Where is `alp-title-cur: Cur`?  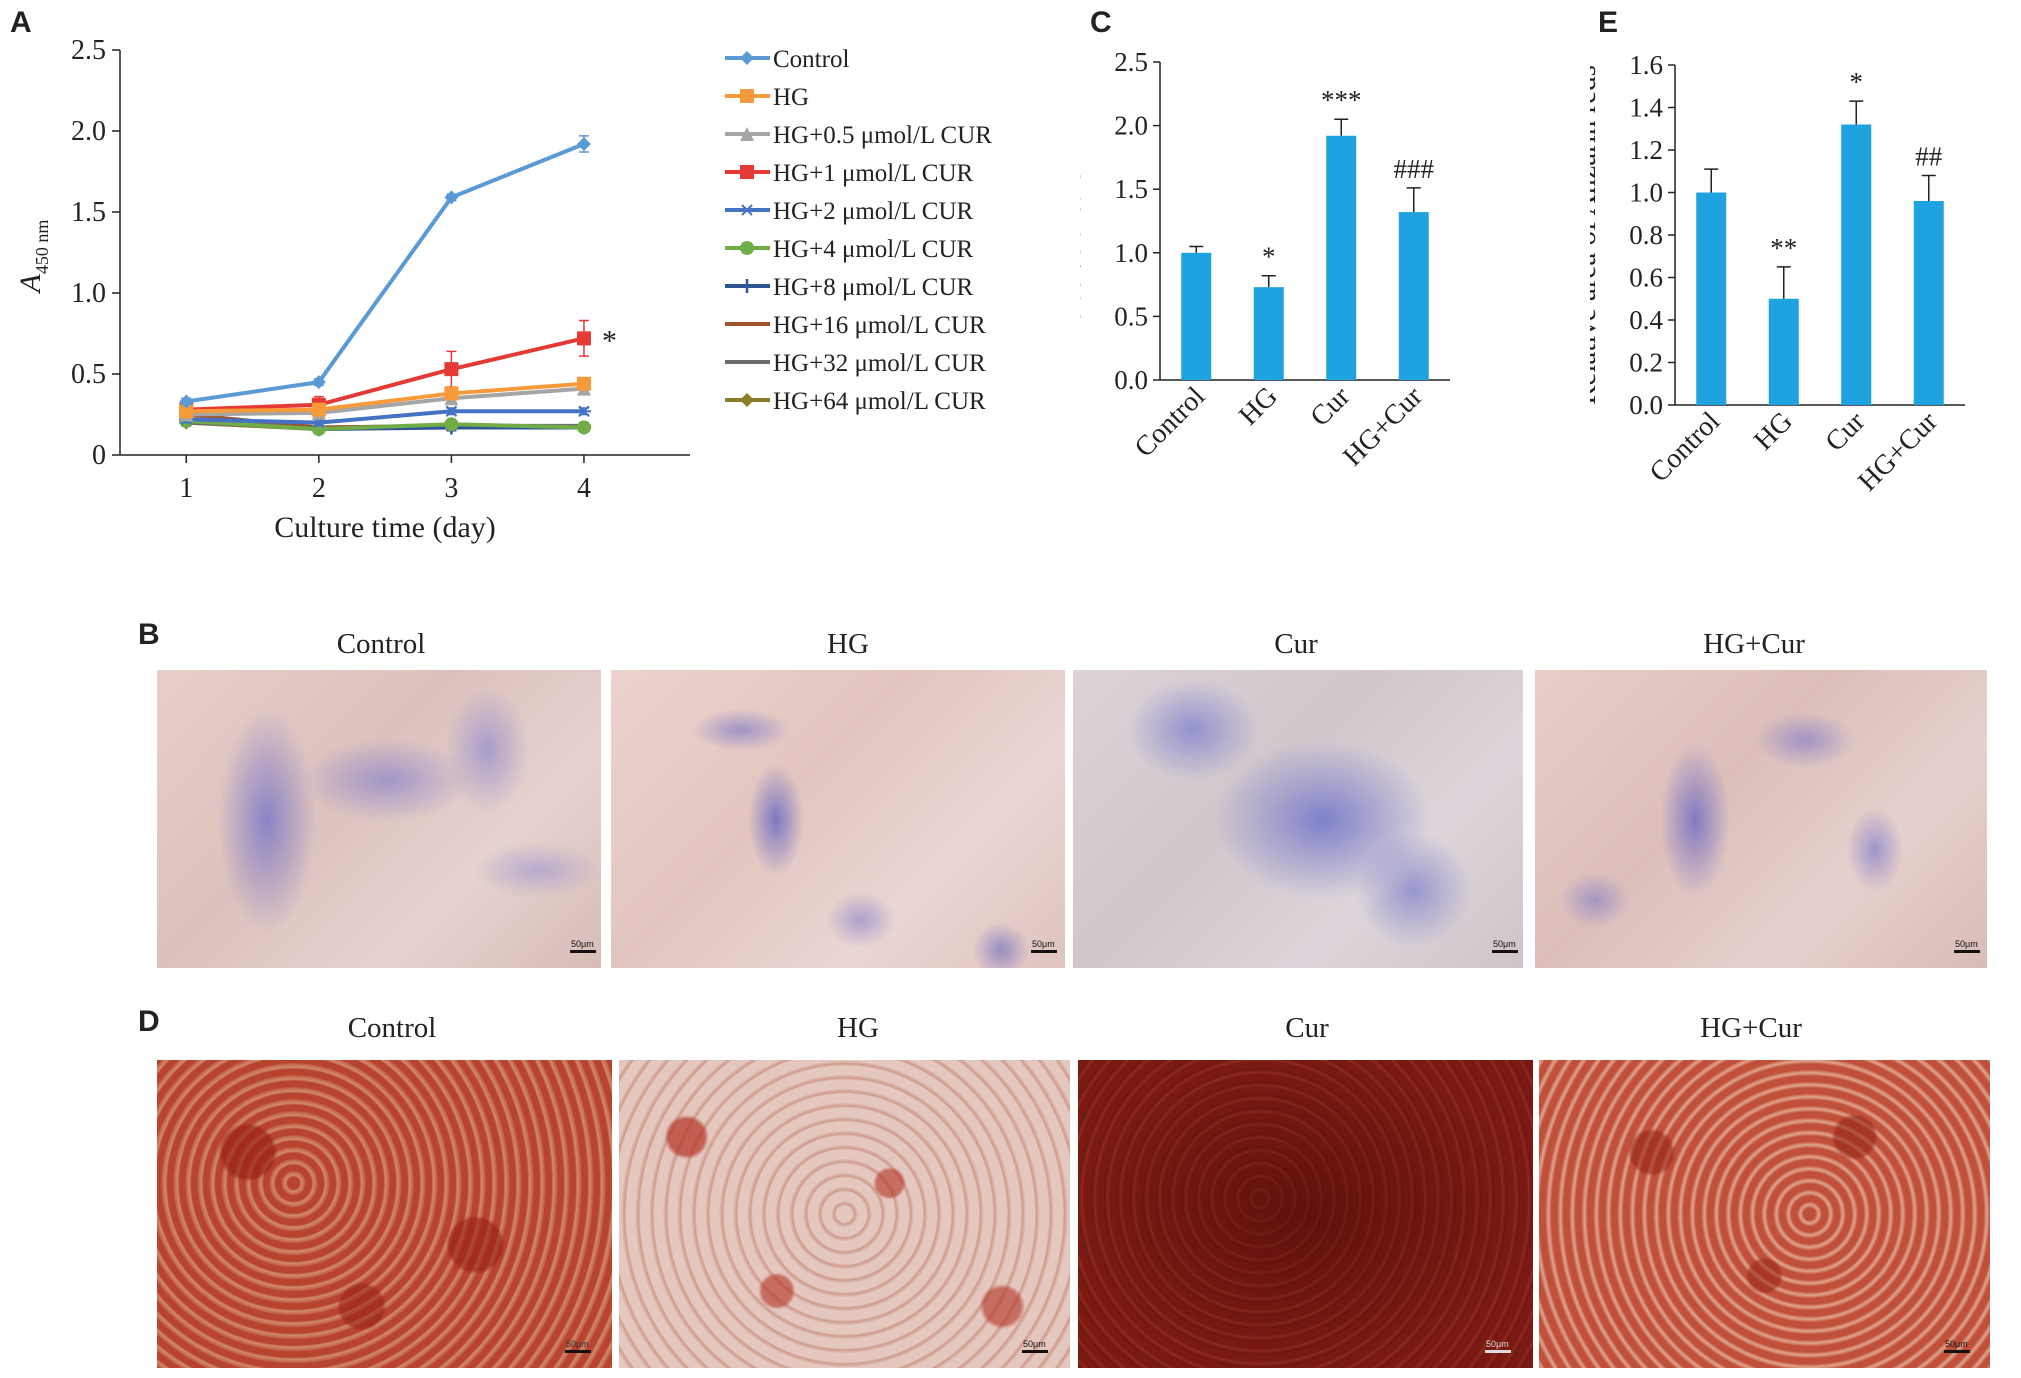 alp-title-cur: Cur is located at coordinates (1296, 644).